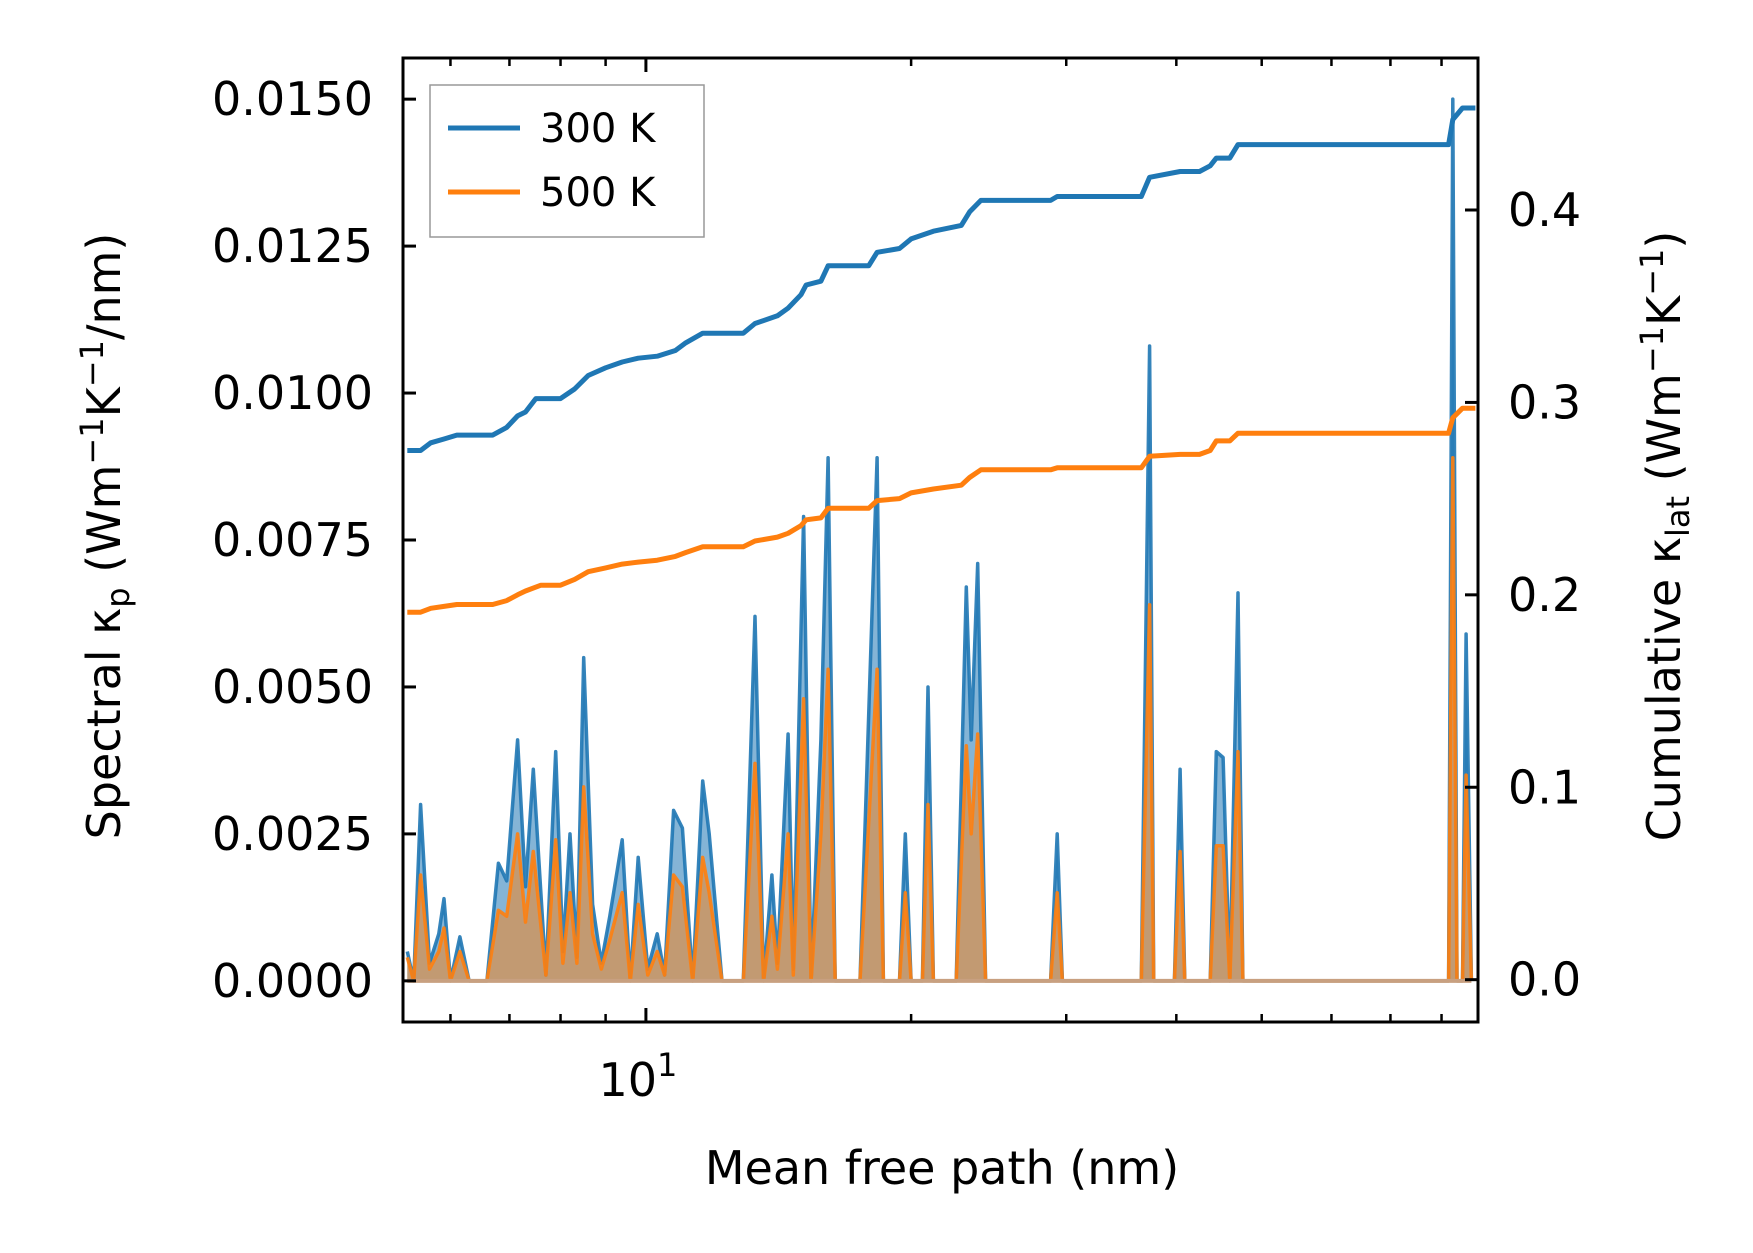  Describe the element at coordinates (1544, 787) in the screenshot. I see `y-right-tick-label: 0.1` at that location.